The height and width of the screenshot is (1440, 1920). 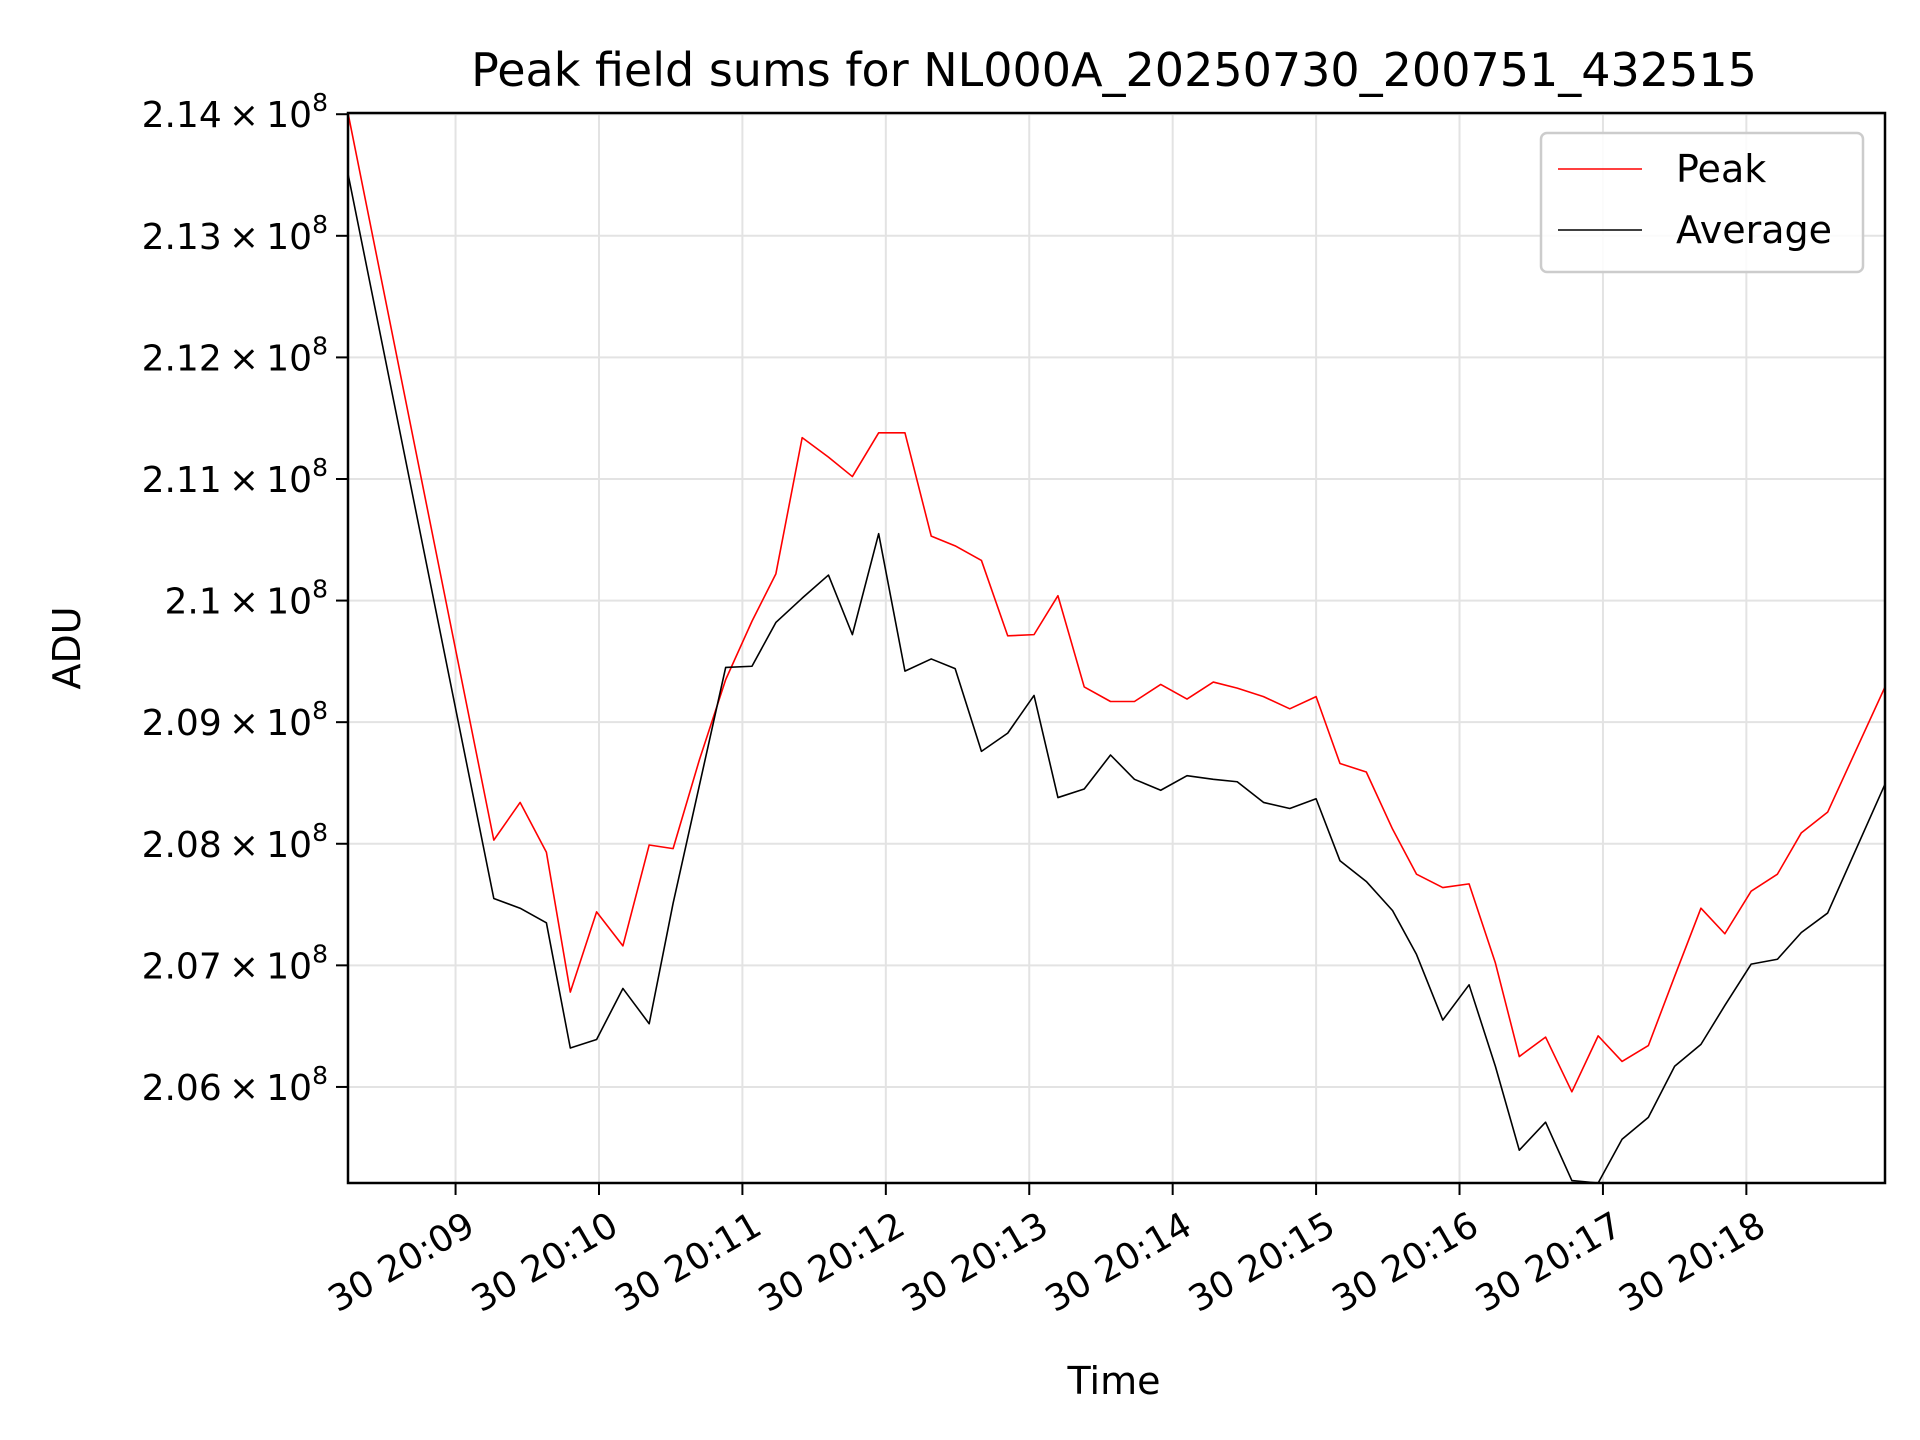 I want to click on legend: Peak Average, so click(x=1702, y=202).